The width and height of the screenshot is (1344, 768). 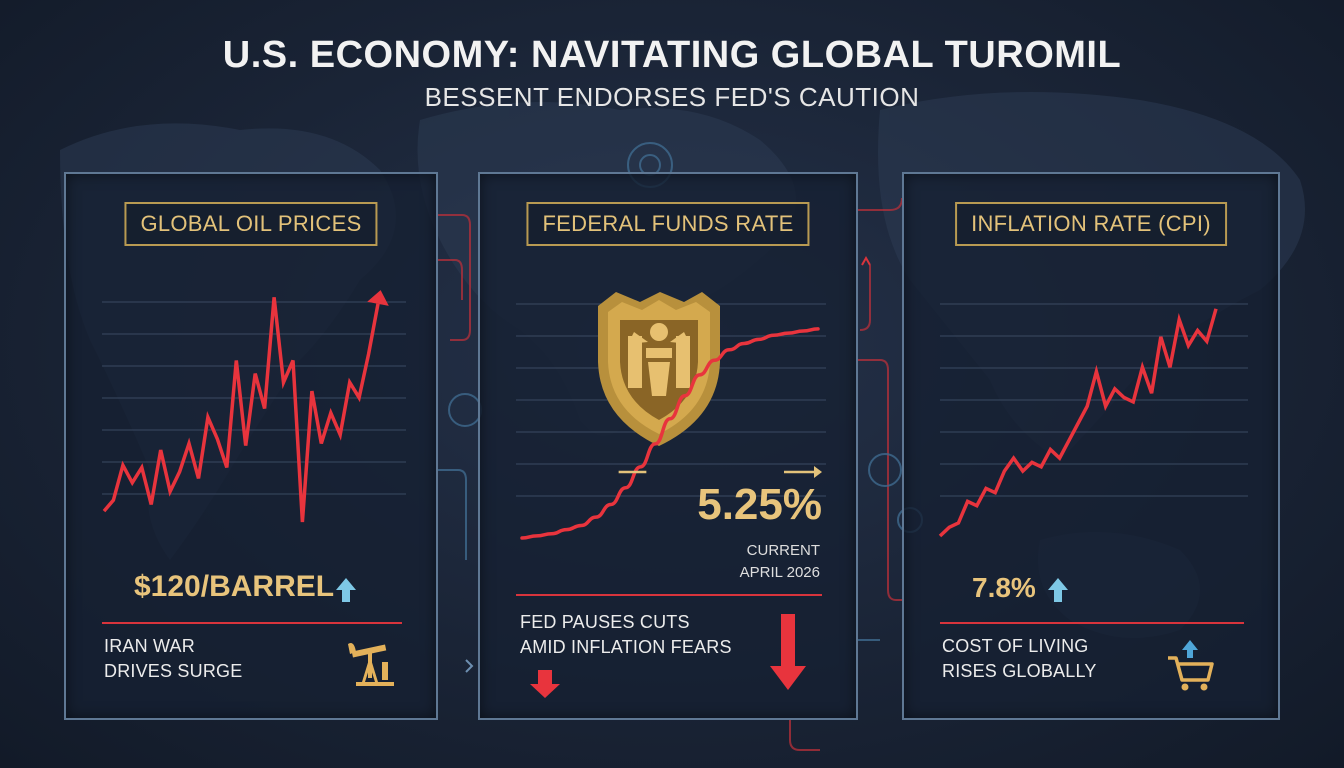 I want to click on fed-caption-line1: FED PAUSES CUTS, so click(x=605, y=622).